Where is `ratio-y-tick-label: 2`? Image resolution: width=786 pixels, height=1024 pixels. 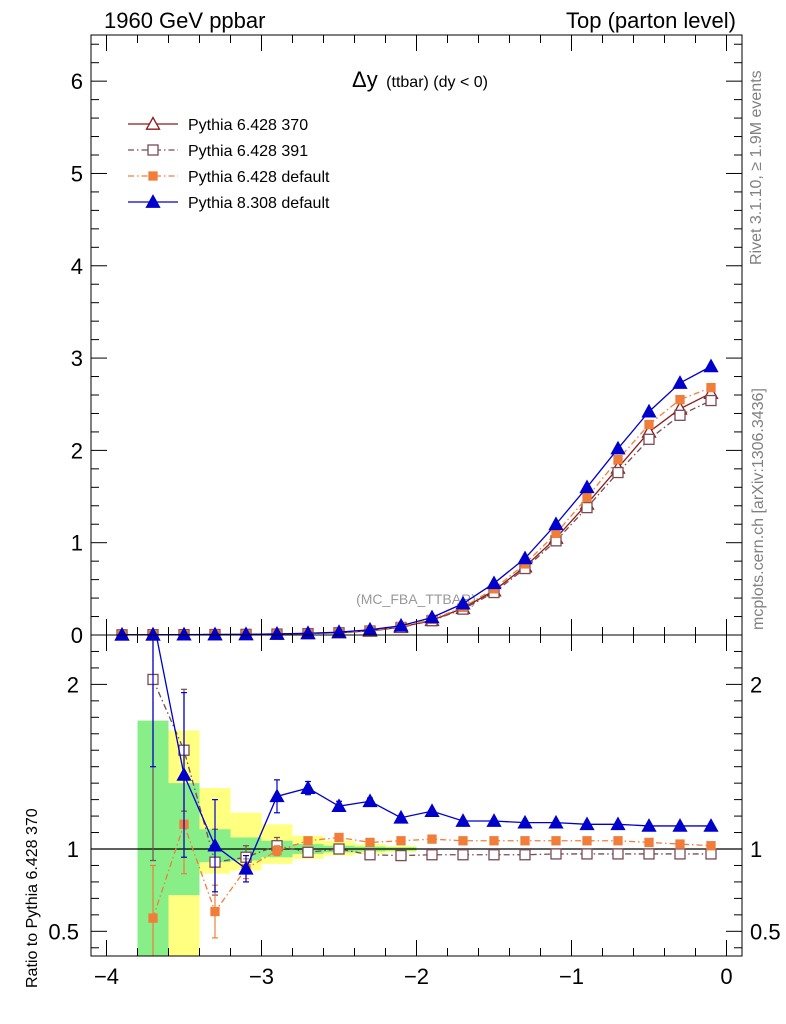 ratio-y-tick-label: 2 is located at coordinates (73, 684).